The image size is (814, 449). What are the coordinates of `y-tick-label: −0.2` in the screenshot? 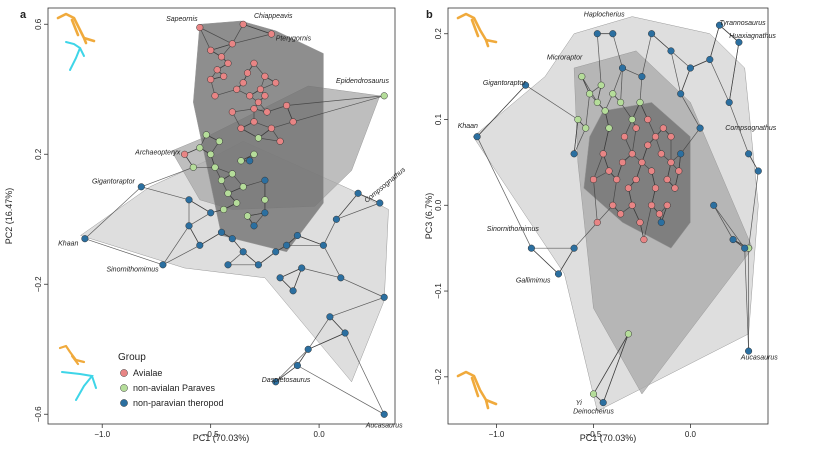 It's located at (438, 376).